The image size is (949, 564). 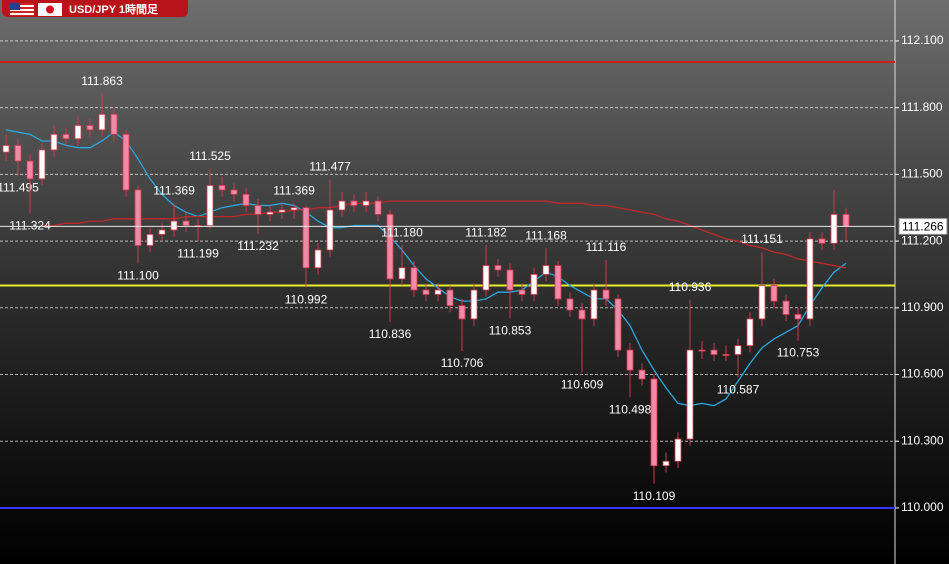 I want to click on last-price-label: 111.266, so click(x=923, y=227).